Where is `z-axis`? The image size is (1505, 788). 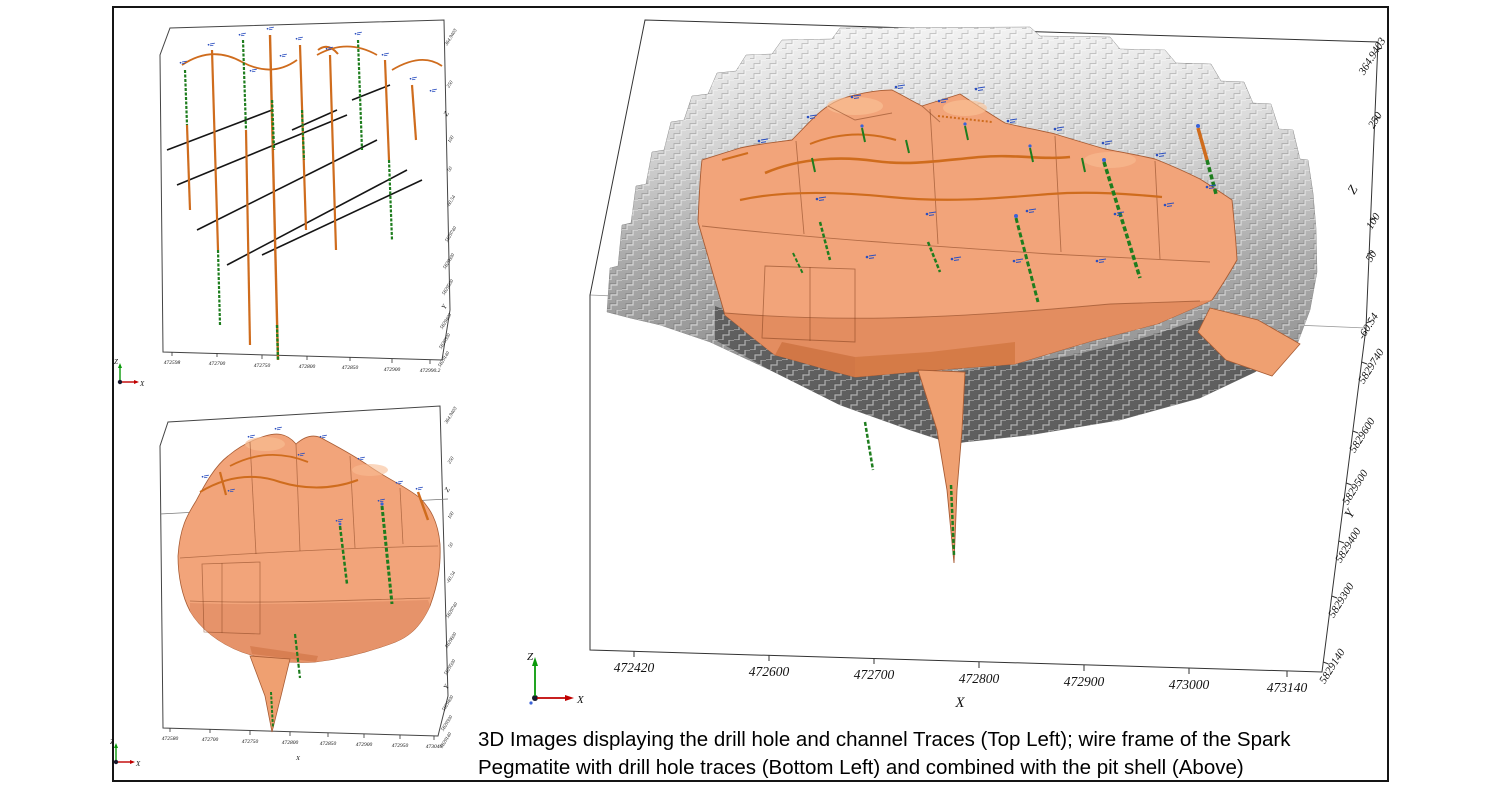 z-axis is located at coordinates (1374, 185).